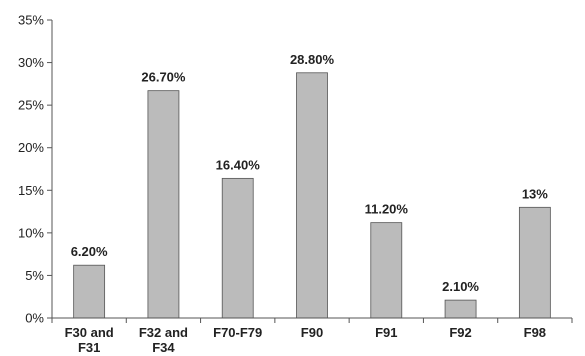 This screenshot has height=356, width=585. I want to click on y-tick-label: 35%, so click(31, 20).